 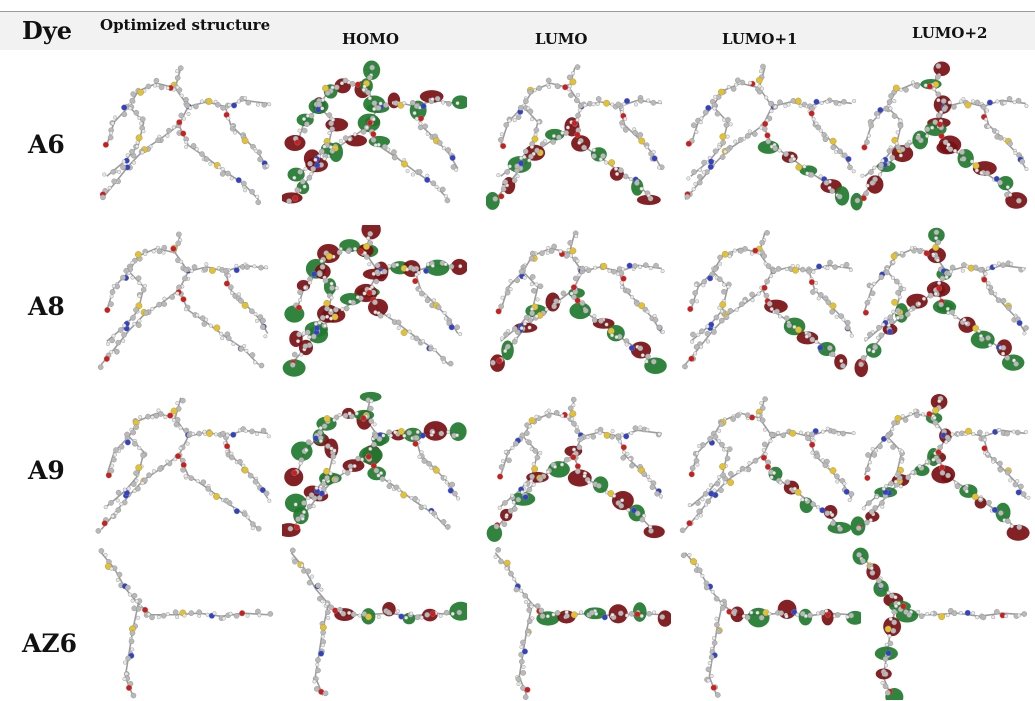 What do you see at coordinates (950, 33) in the screenshot?
I see `header-lumo-plus-2: LUMO+2` at bounding box center [950, 33].